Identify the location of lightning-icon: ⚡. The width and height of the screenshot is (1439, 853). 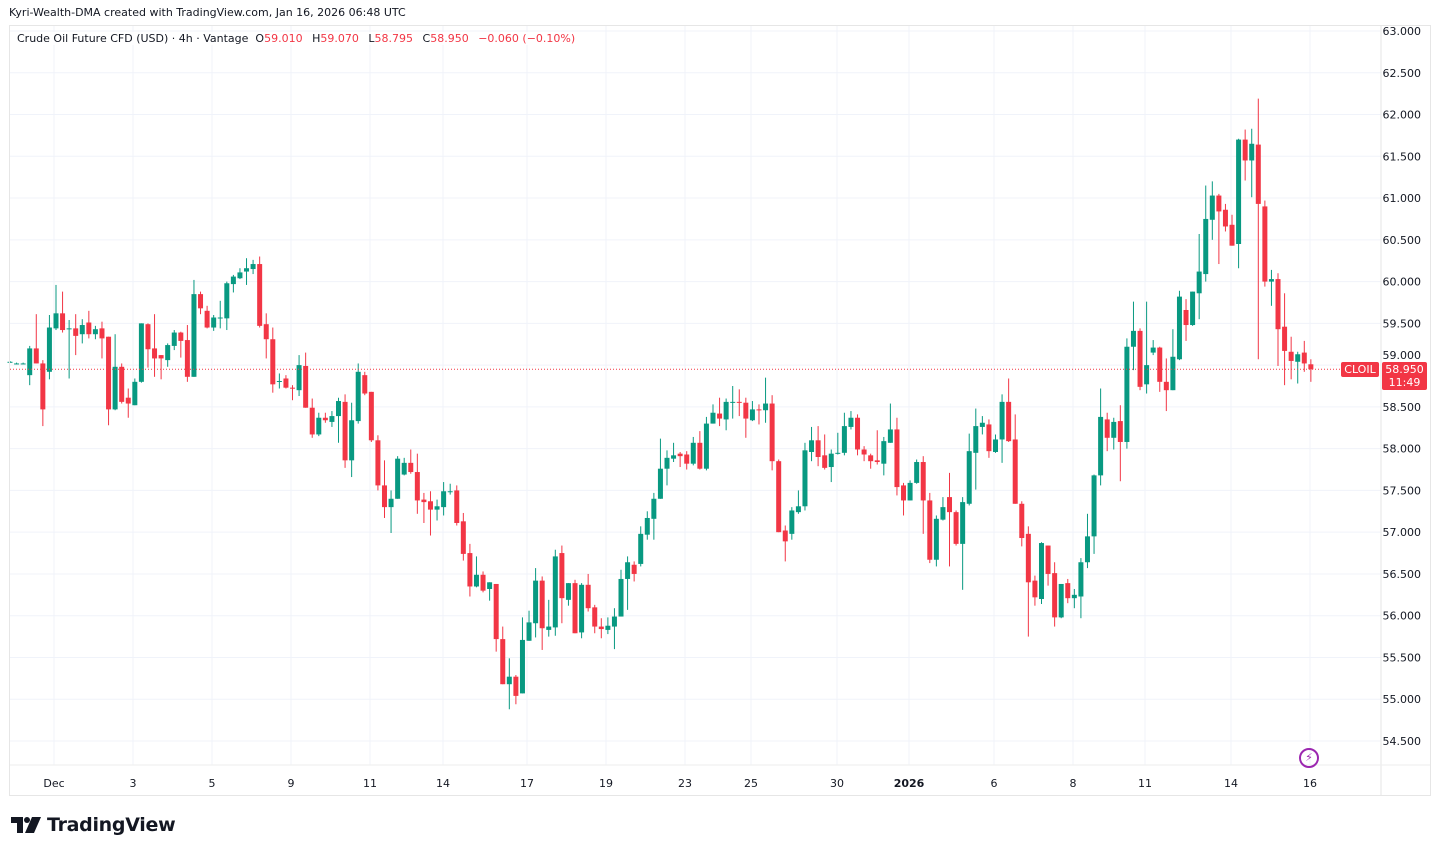
(1309, 758).